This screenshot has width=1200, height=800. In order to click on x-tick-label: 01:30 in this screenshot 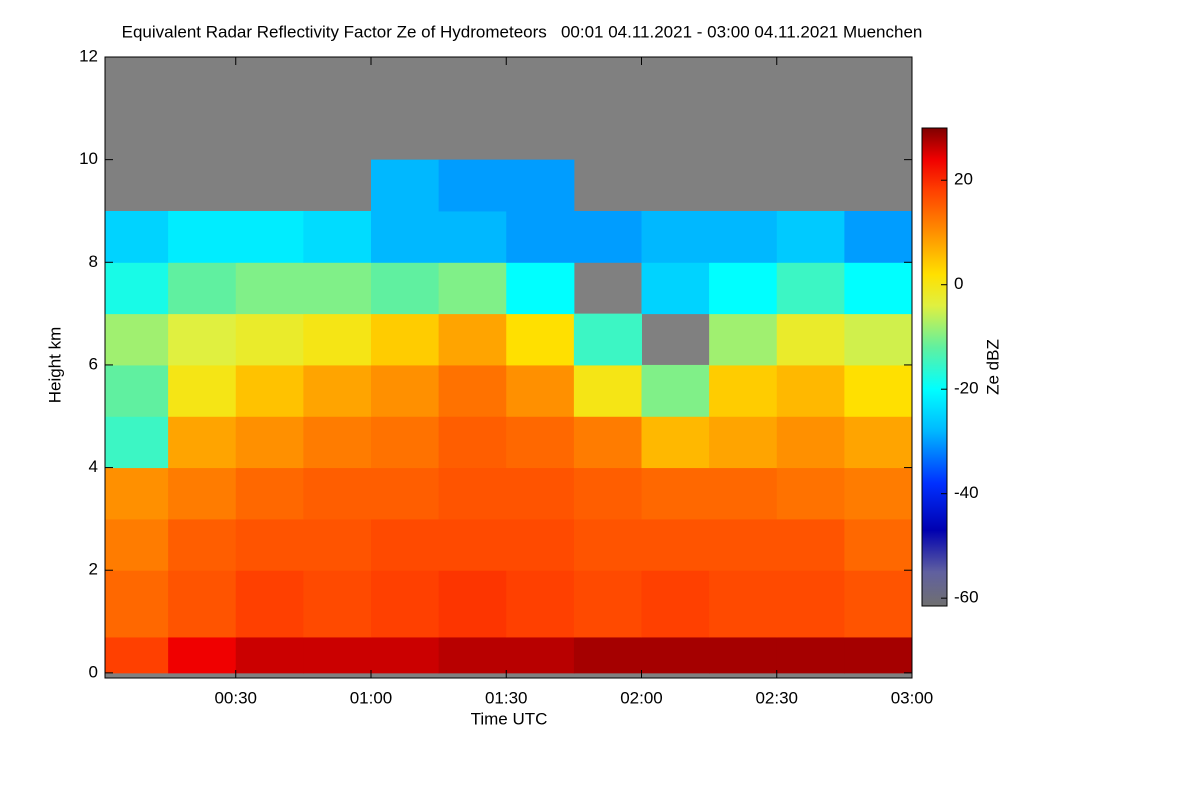, I will do `click(506, 697)`.